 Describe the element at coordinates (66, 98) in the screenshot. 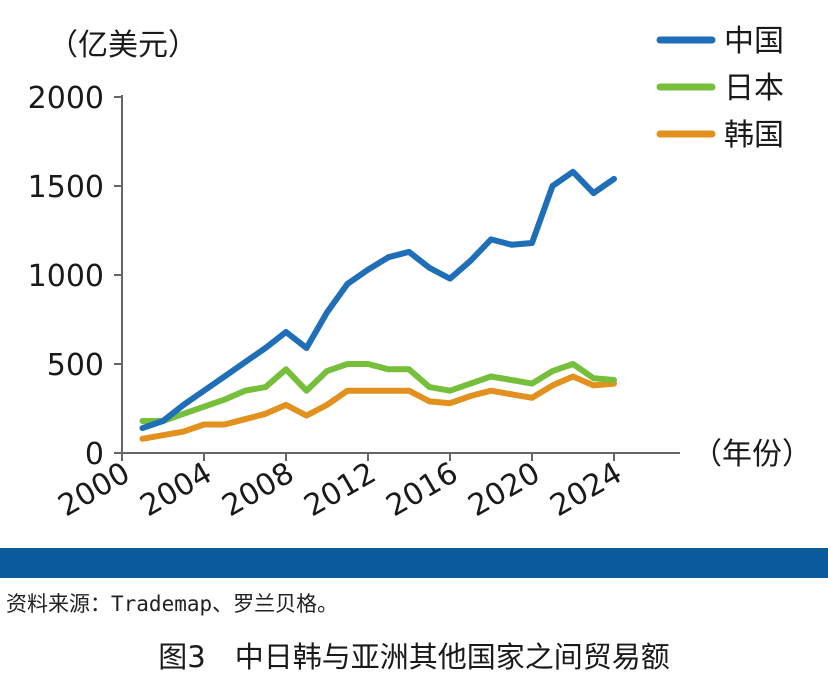

I see `y-tick-label: 2000` at that location.